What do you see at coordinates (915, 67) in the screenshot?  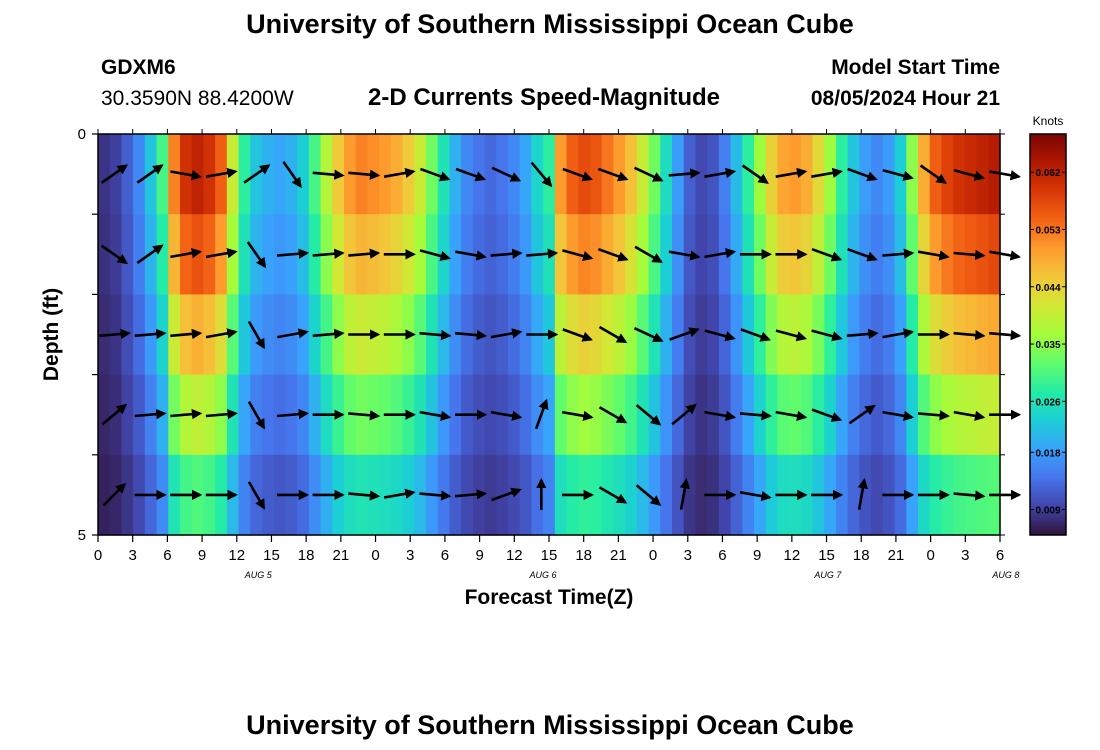 I see `model-start-label: Model Start Time` at bounding box center [915, 67].